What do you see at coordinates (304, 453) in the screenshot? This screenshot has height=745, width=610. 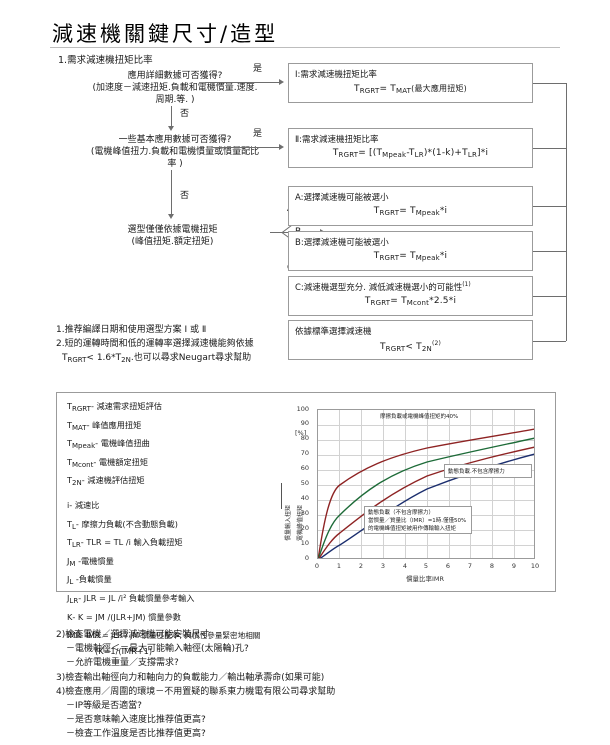 I see `chart-ytick: 70` at bounding box center [304, 453].